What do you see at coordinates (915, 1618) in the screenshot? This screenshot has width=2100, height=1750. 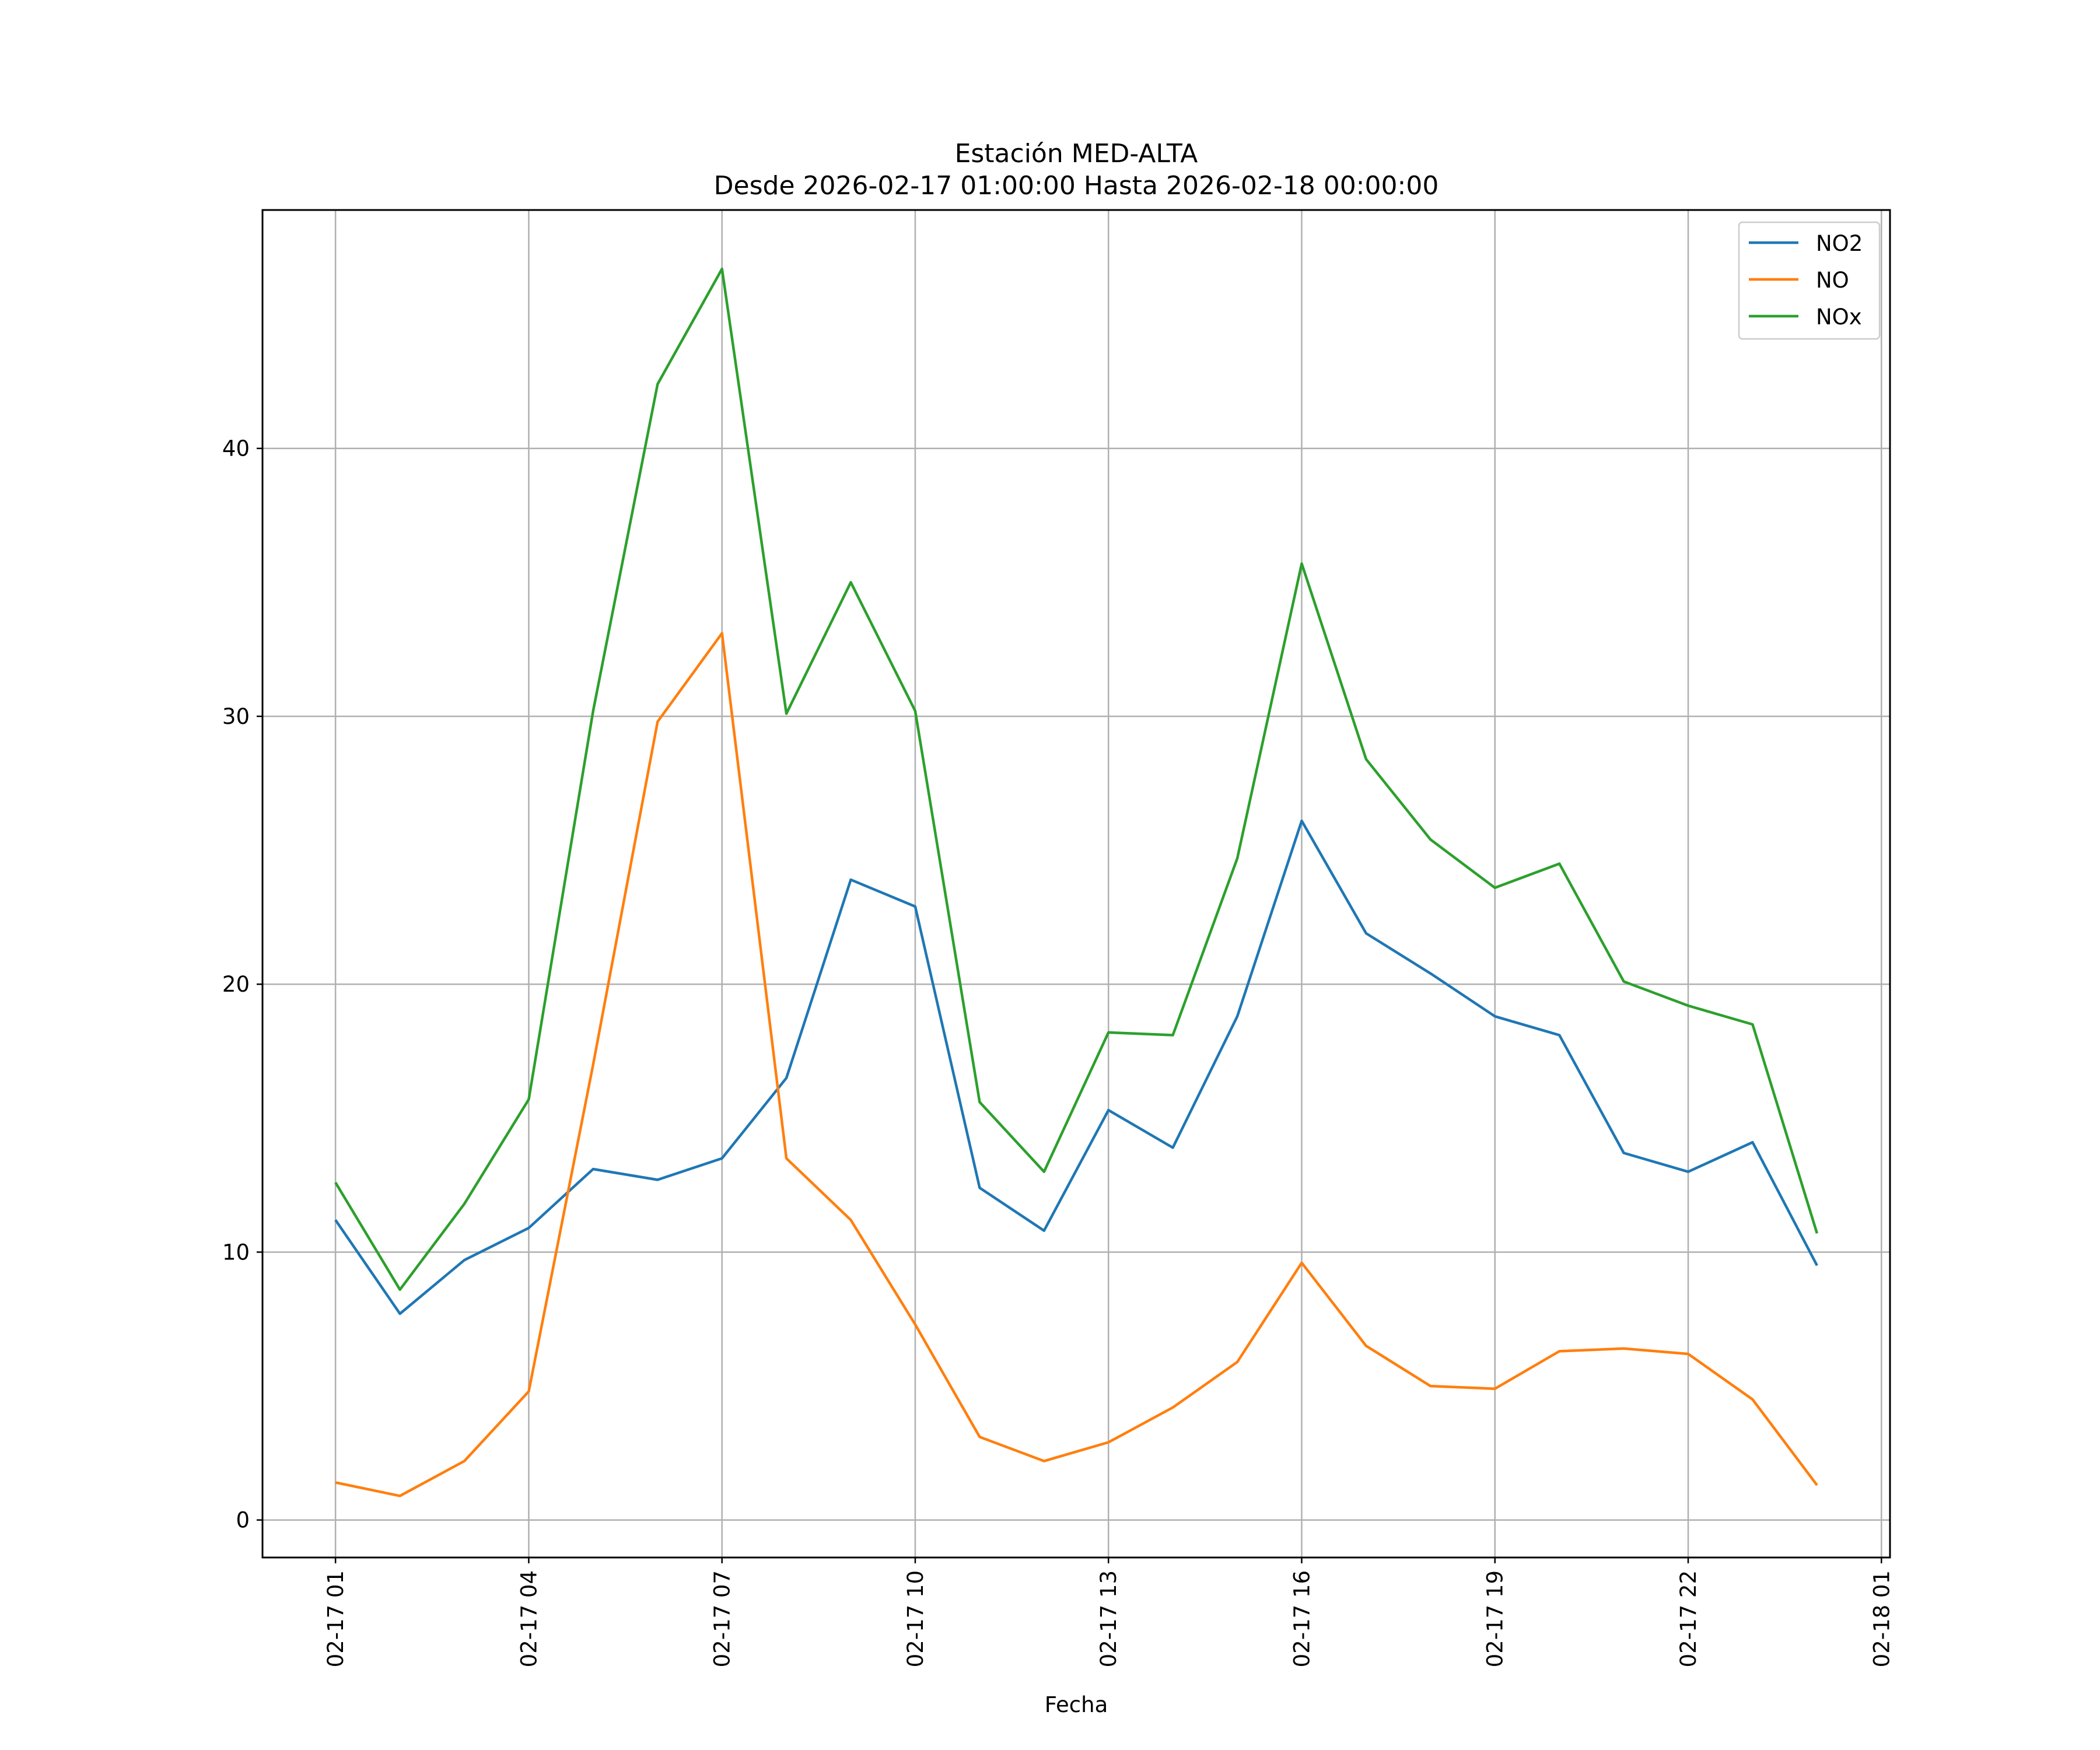 I see `x-tick-label: 02-17 10` at bounding box center [915, 1618].